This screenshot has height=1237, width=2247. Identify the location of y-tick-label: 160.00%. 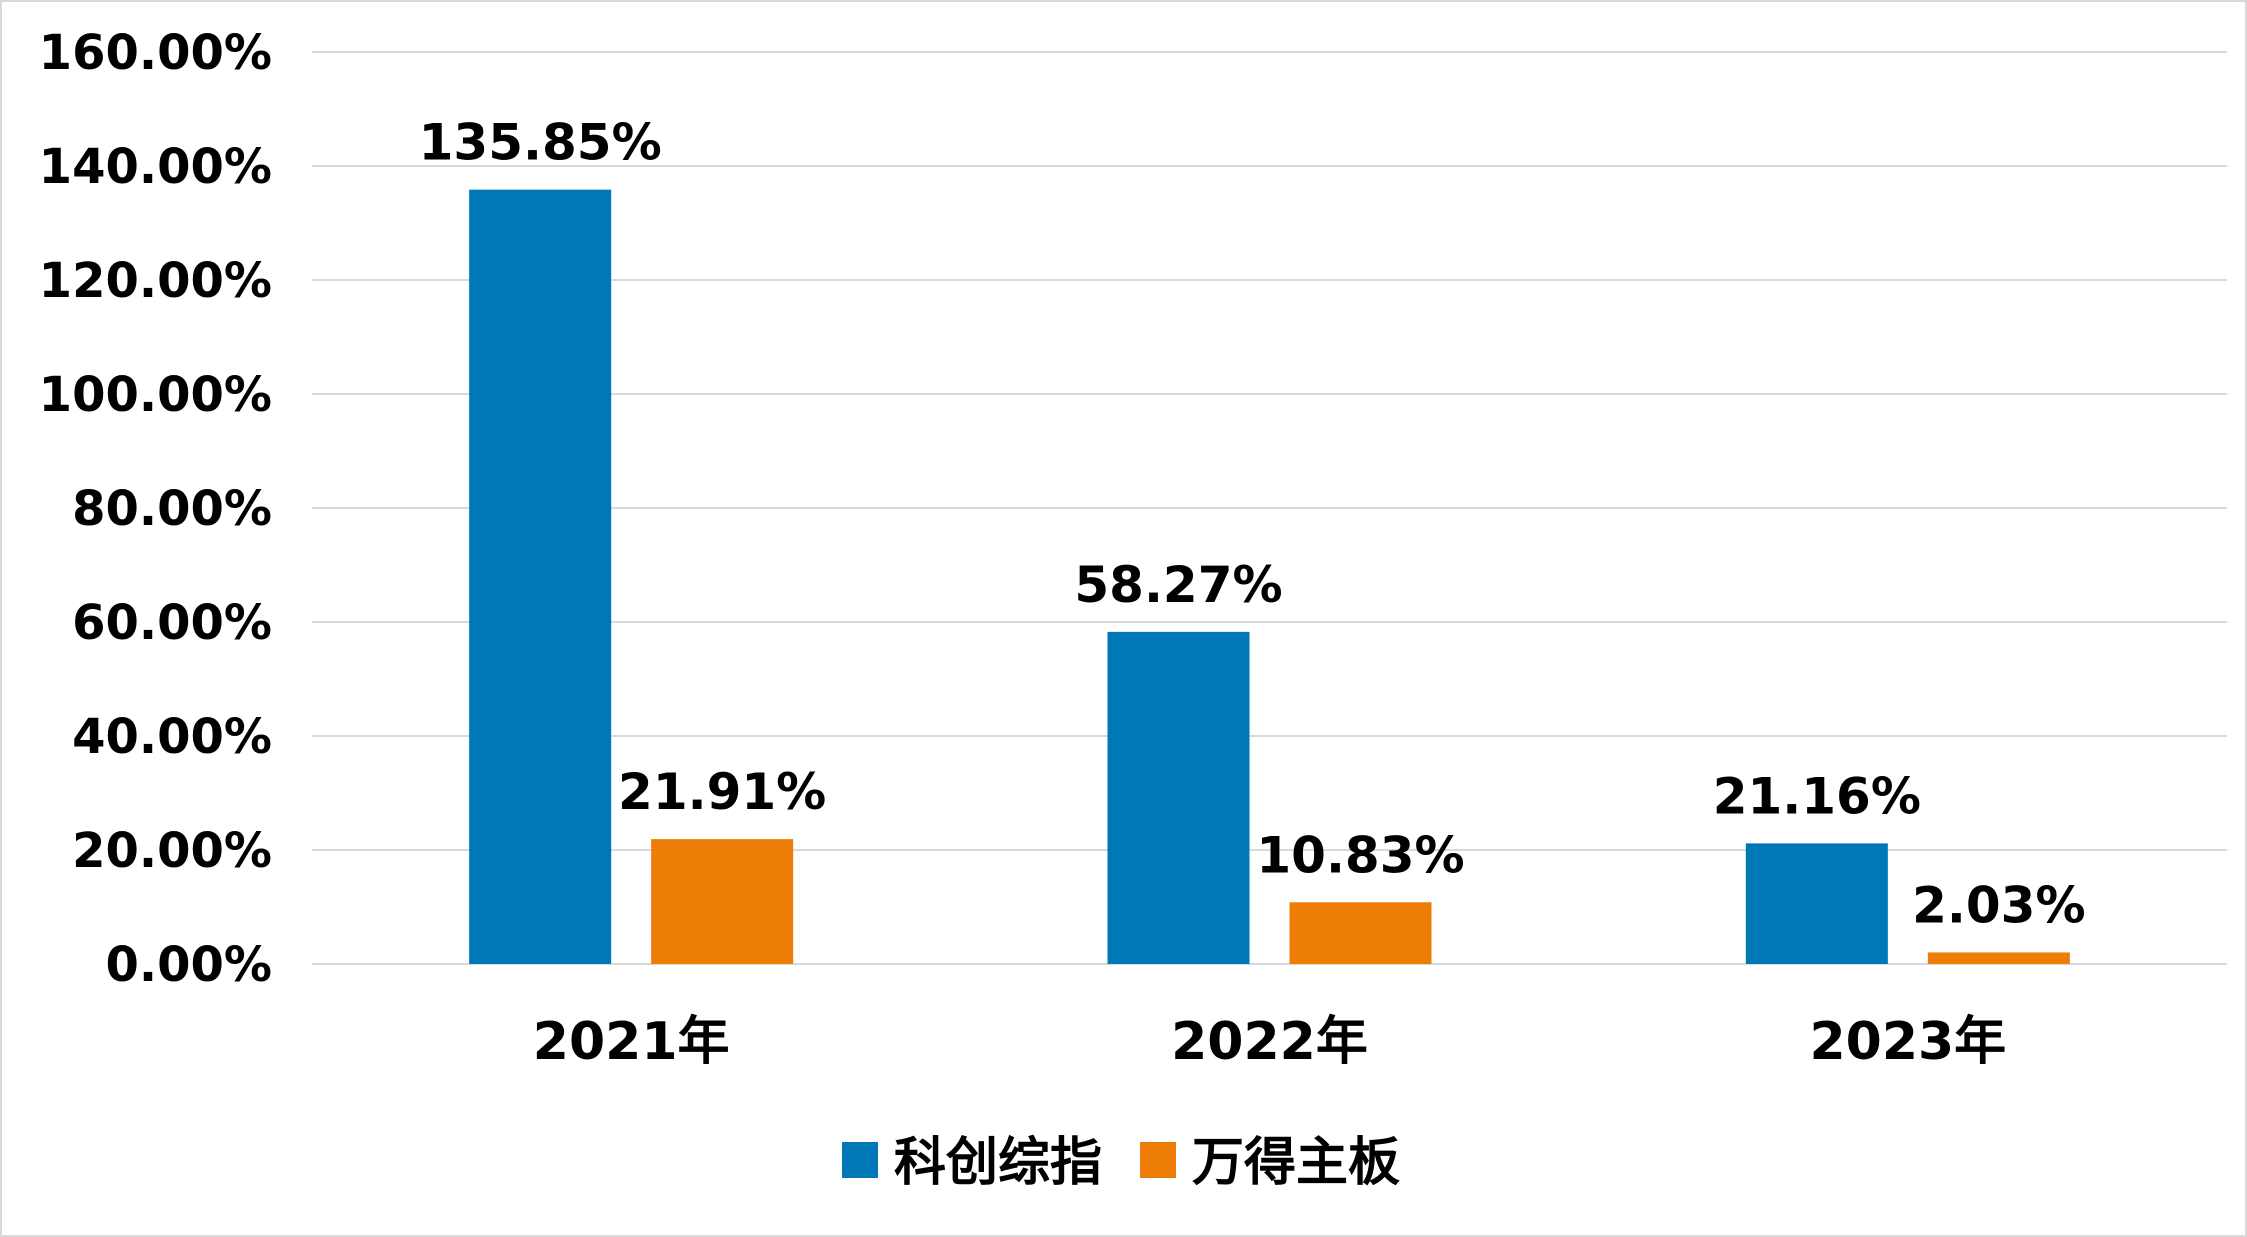
(155, 53).